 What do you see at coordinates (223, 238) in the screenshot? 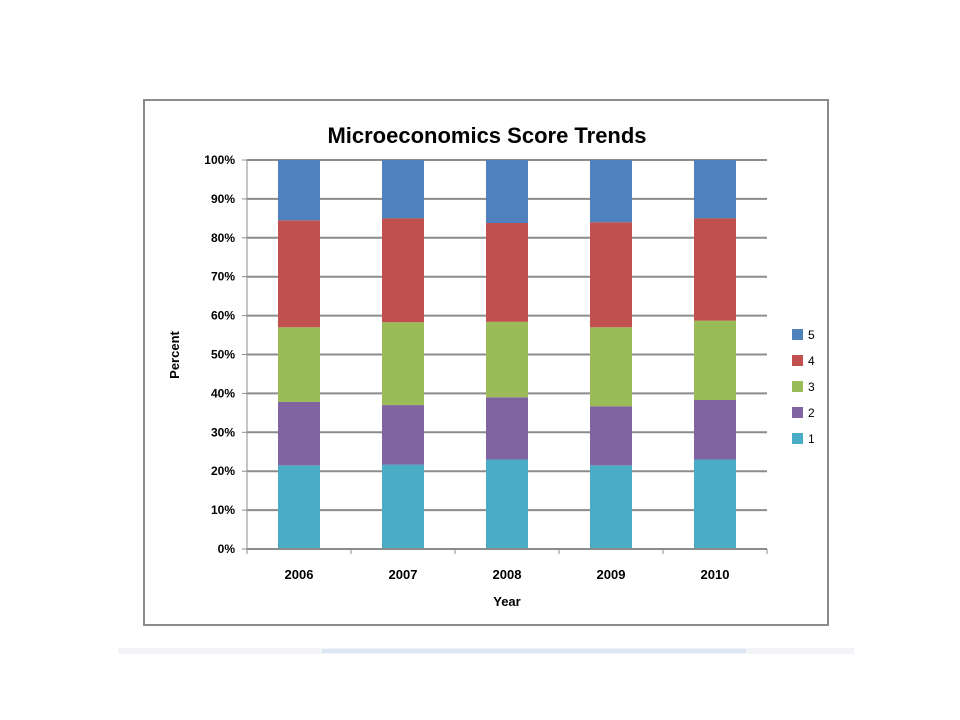
I see `y-tick-label: 80%` at bounding box center [223, 238].